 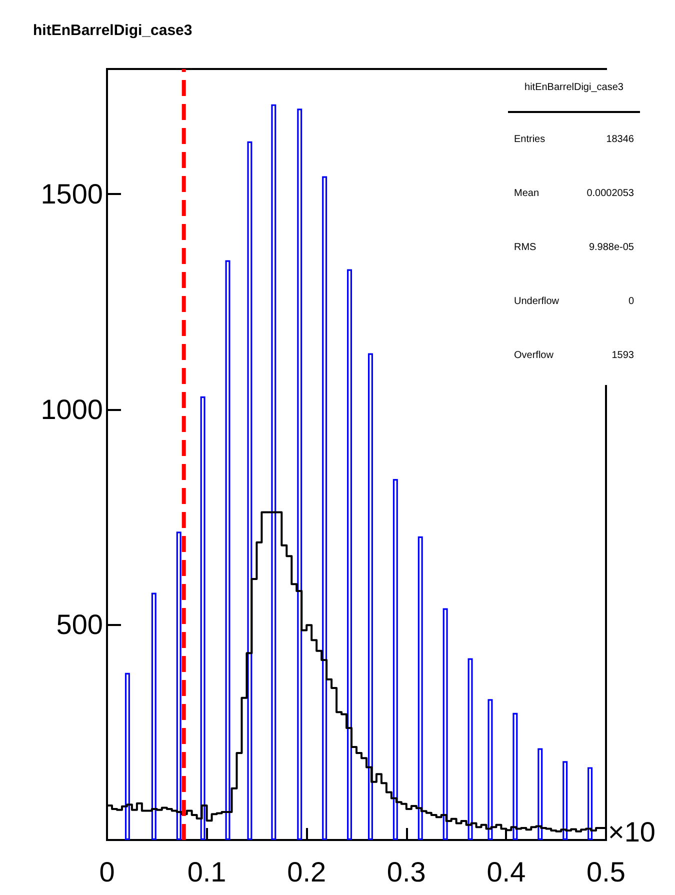 I want to click on x-tick-label: 0.5, so click(x=606, y=872).